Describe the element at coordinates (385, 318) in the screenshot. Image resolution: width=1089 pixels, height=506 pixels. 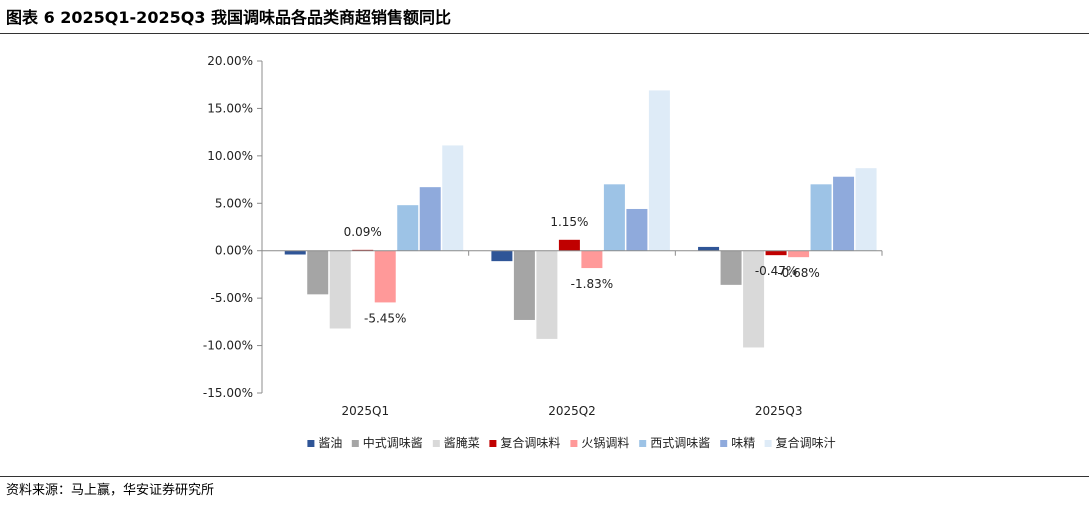
I see `data-label: -5.45%` at that location.